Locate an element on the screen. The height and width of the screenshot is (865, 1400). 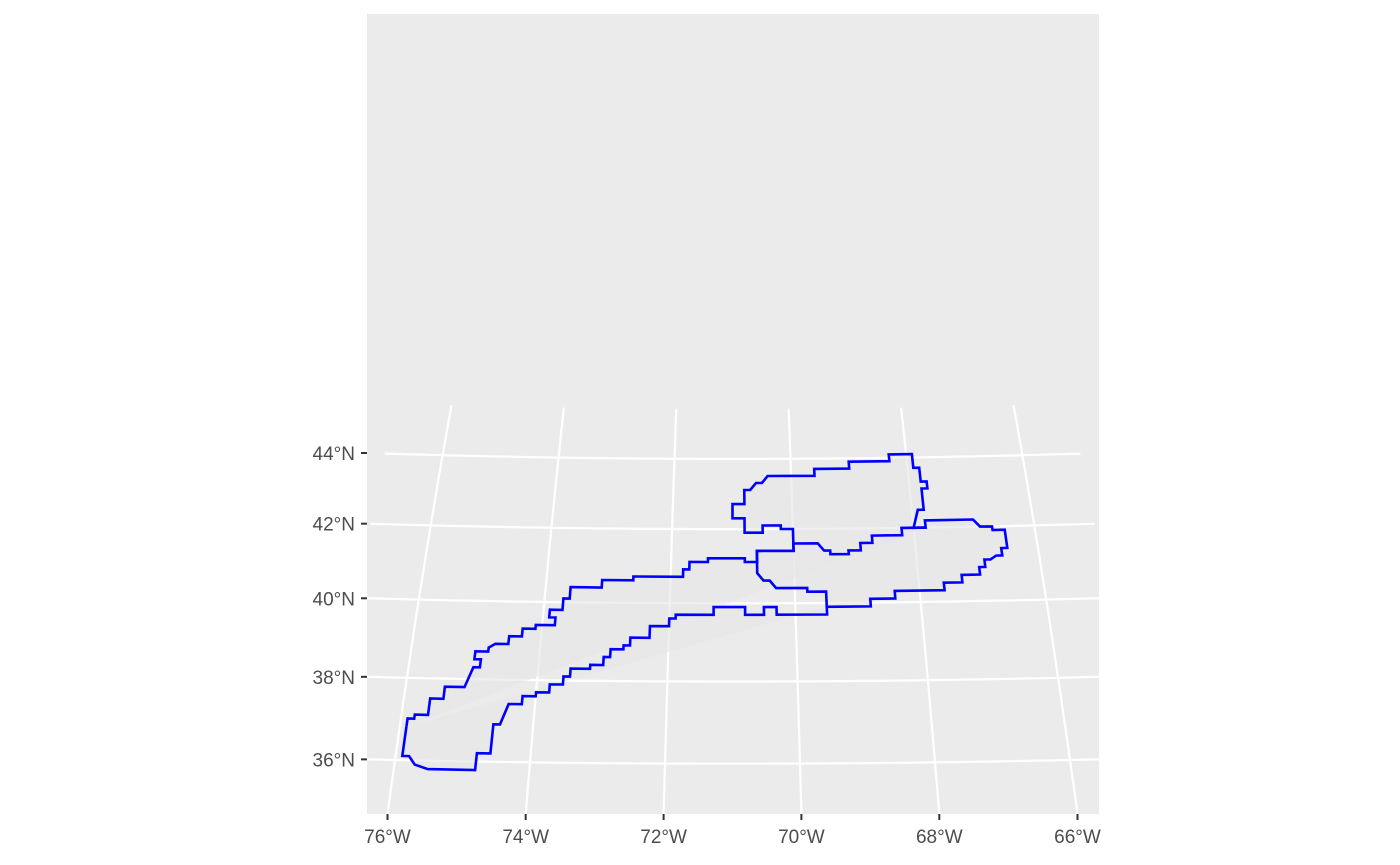
y-tick-label-1: 38°N is located at coordinates (334, 678).